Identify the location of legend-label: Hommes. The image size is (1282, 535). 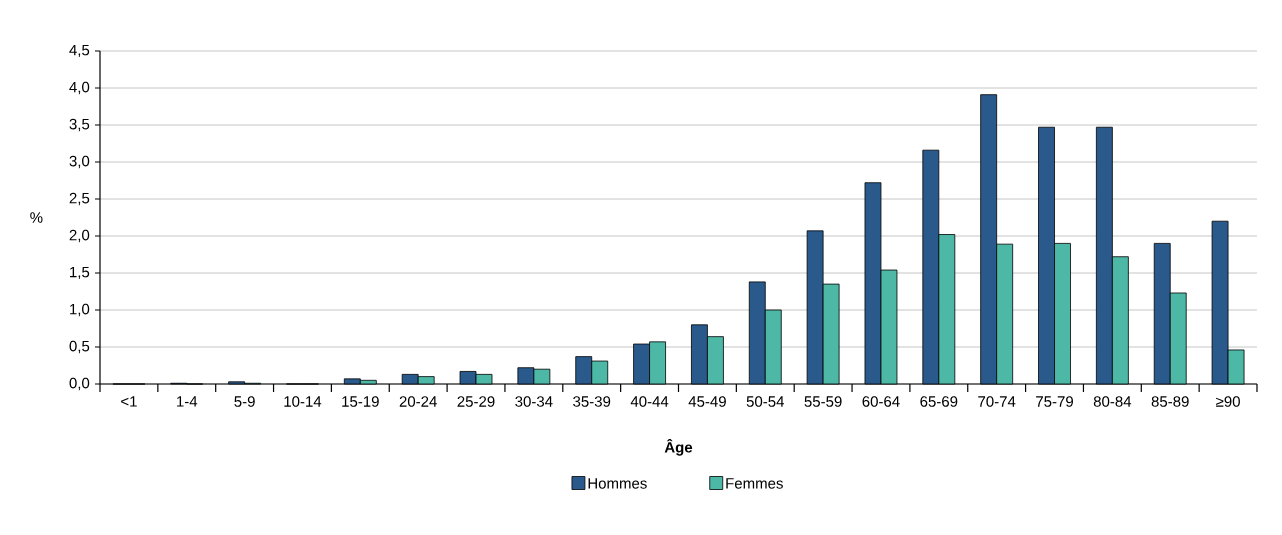
(617, 483).